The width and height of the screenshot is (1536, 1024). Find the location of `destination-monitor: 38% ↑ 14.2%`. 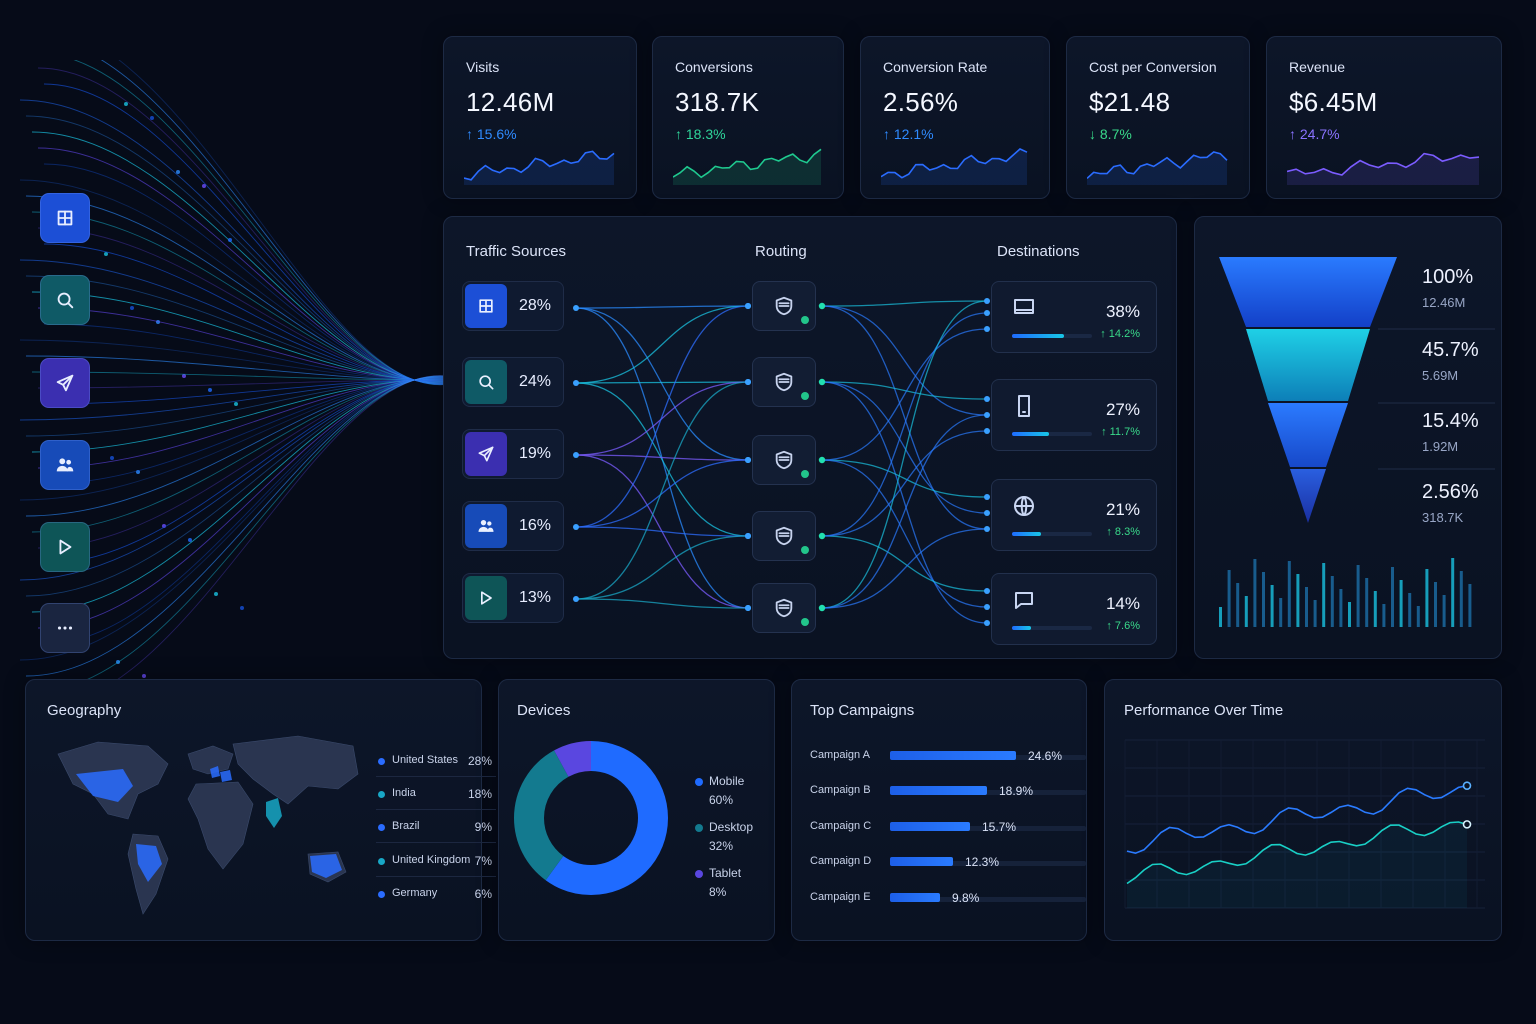

destination-monitor: 38% ↑ 14.2% is located at coordinates (1074, 317).